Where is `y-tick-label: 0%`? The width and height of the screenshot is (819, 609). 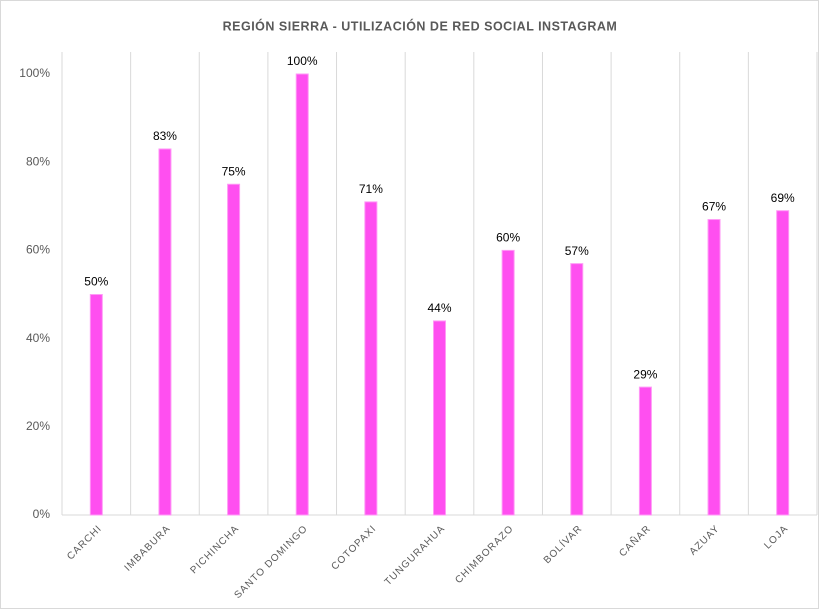
y-tick-label: 0% is located at coordinates (42, 514).